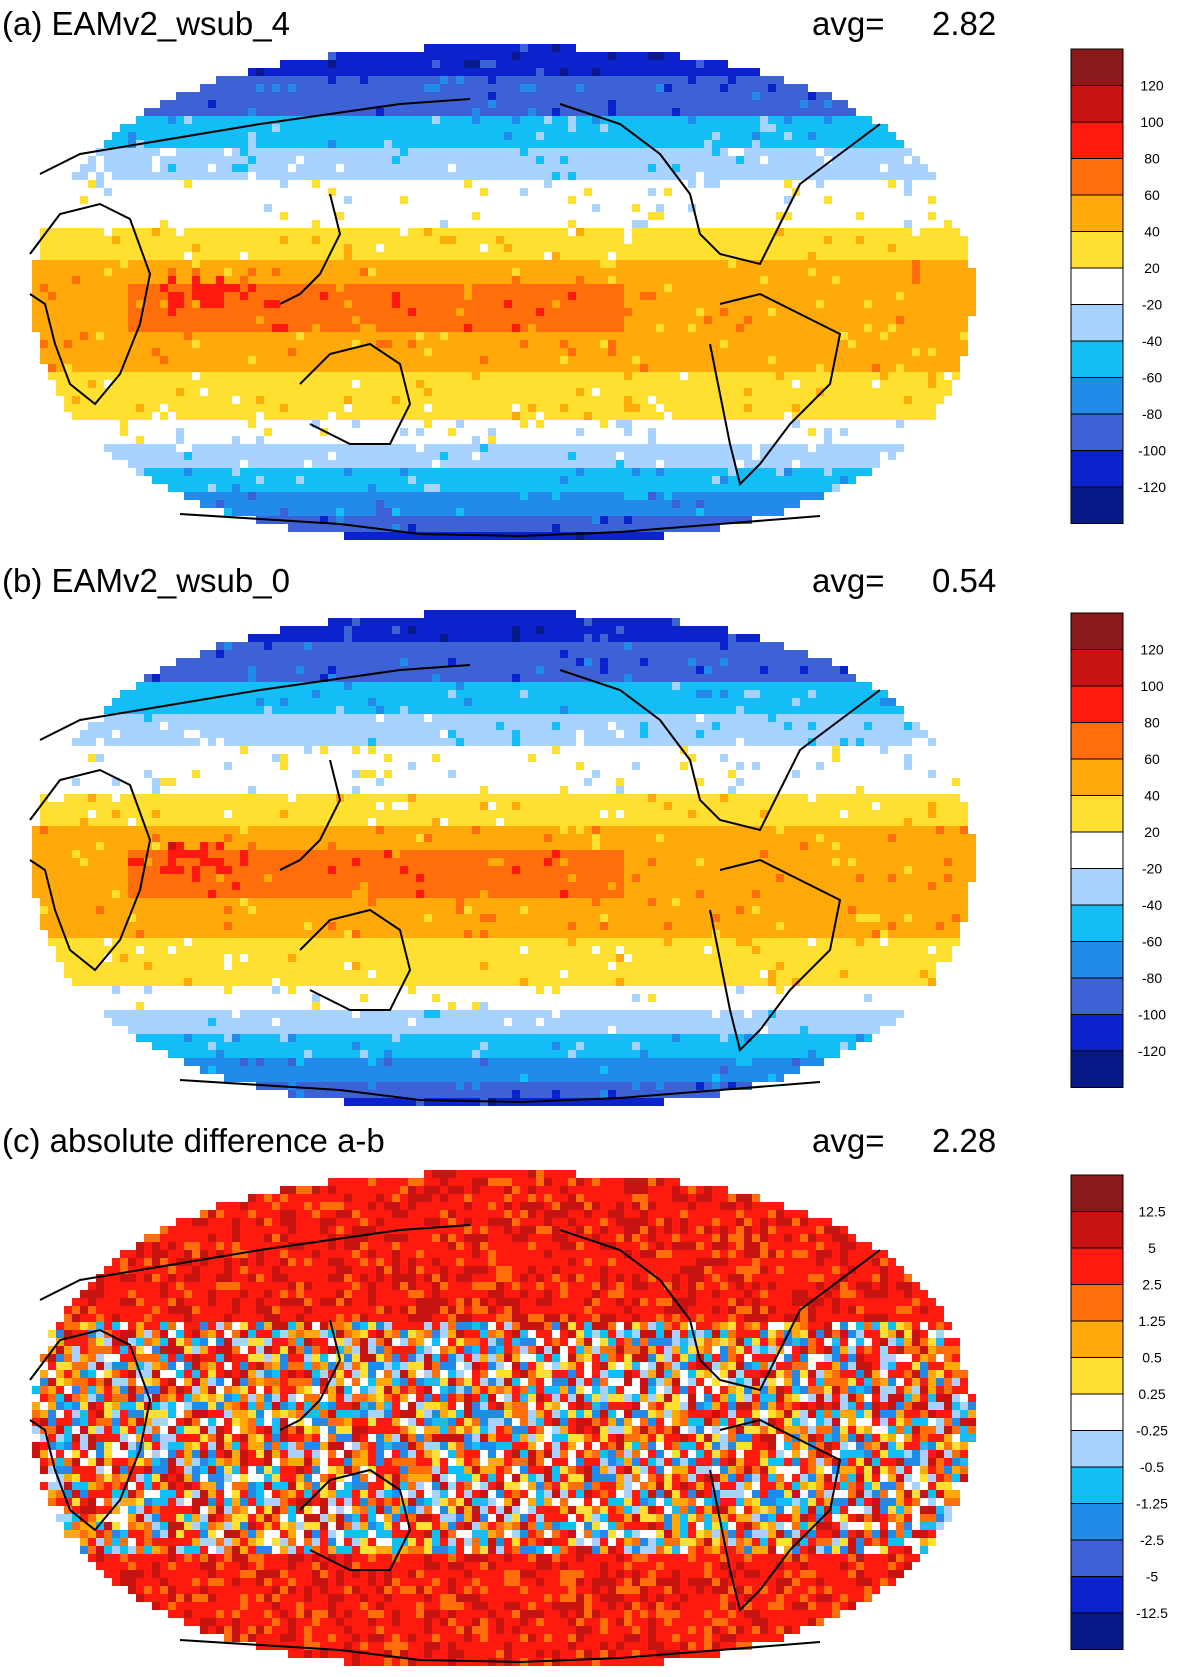  What do you see at coordinates (1152, 1358) in the screenshot?
I see `colorbar-tick-label: 0.5` at bounding box center [1152, 1358].